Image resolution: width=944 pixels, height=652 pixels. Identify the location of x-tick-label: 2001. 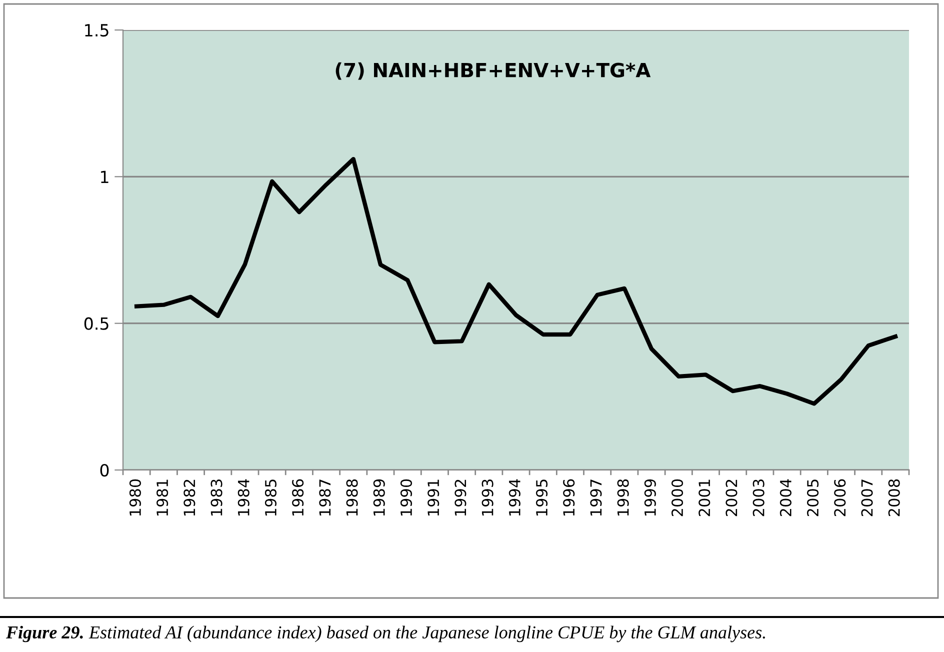
(704, 498).